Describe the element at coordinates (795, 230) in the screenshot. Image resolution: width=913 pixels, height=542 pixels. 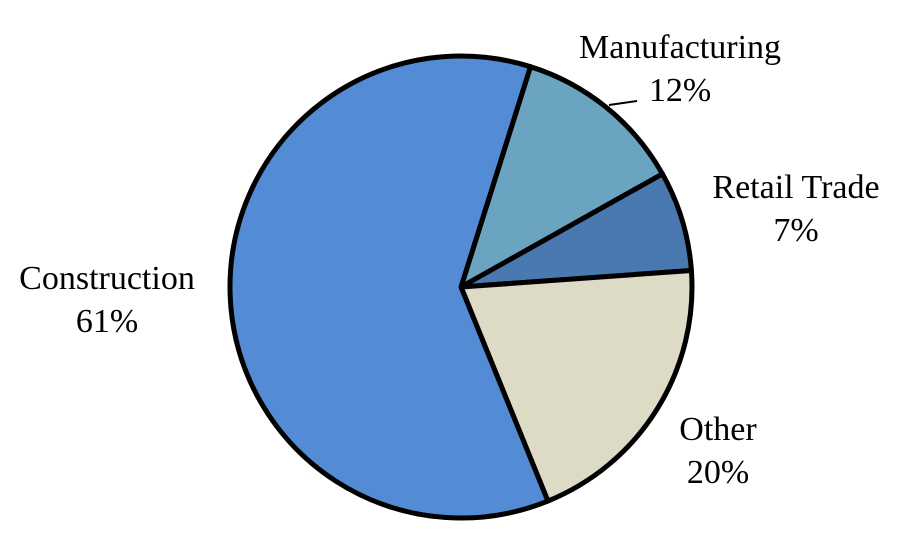
I see `label-retail-trade-value: 7%` at that location.